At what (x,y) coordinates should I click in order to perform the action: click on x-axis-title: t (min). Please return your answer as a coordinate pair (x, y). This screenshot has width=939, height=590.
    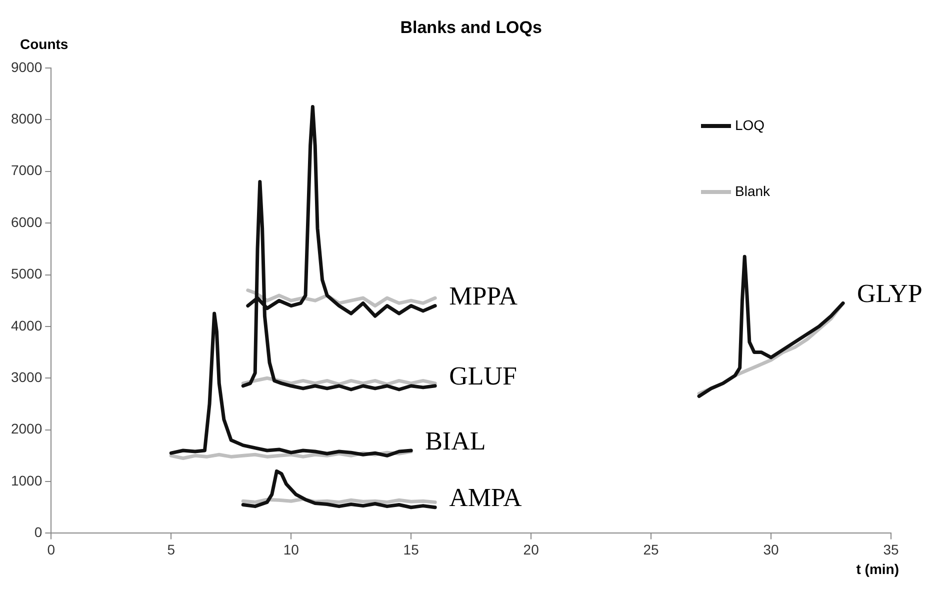
    Looking at the image, I should click on (877, 569).